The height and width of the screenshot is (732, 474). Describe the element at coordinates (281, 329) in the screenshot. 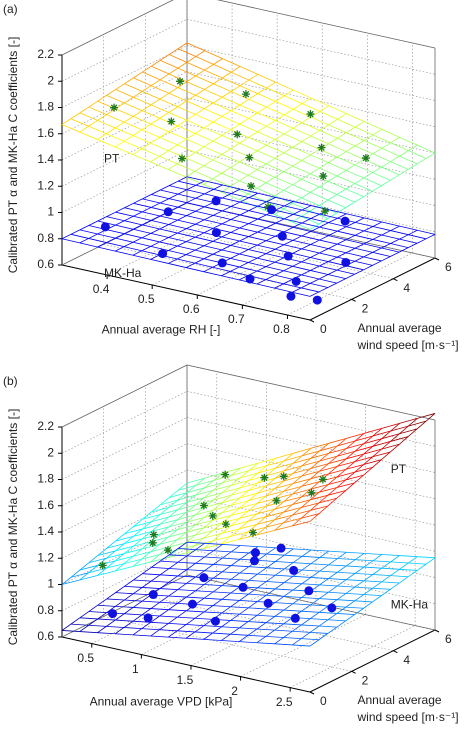

I see `x-tick-label: 0.8` at that location.